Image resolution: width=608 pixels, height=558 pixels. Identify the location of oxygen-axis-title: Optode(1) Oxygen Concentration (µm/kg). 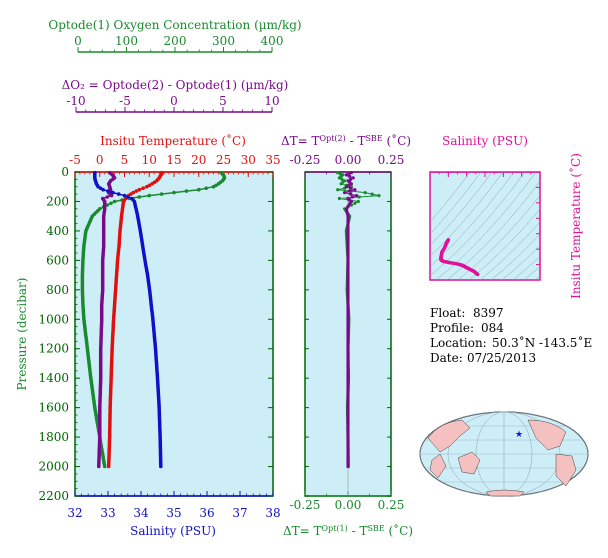
(174, 25).